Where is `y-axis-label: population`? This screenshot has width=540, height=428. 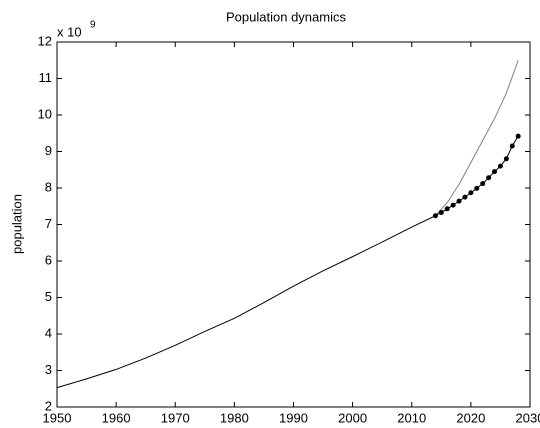 y-axis-label: population is located at coordinates (16, 224).